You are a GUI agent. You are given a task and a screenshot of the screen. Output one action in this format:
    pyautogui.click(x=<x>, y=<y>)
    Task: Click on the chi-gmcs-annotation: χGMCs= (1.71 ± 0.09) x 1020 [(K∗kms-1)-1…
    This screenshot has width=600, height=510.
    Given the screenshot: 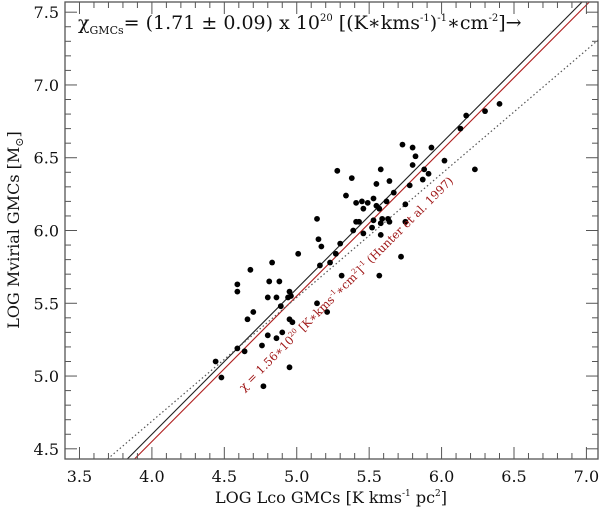 What is the action you would take?
    pyautogui.click(x=300, y=24)
    